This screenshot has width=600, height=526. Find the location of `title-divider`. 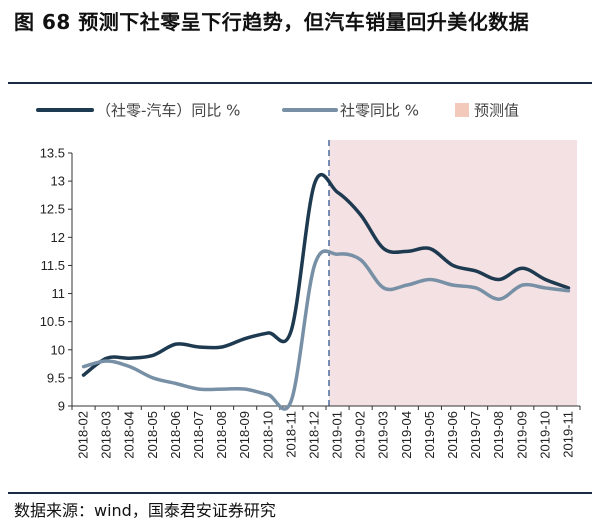

title-divider is located at coordinates (300, 83).